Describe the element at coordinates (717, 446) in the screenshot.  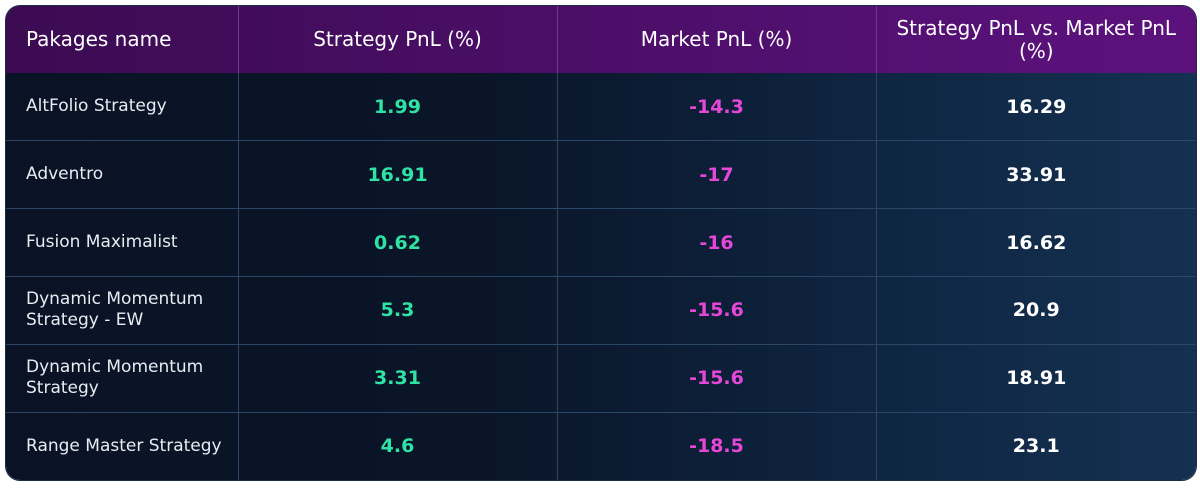
I see `market-pnl-cell: -18.5` at that location.